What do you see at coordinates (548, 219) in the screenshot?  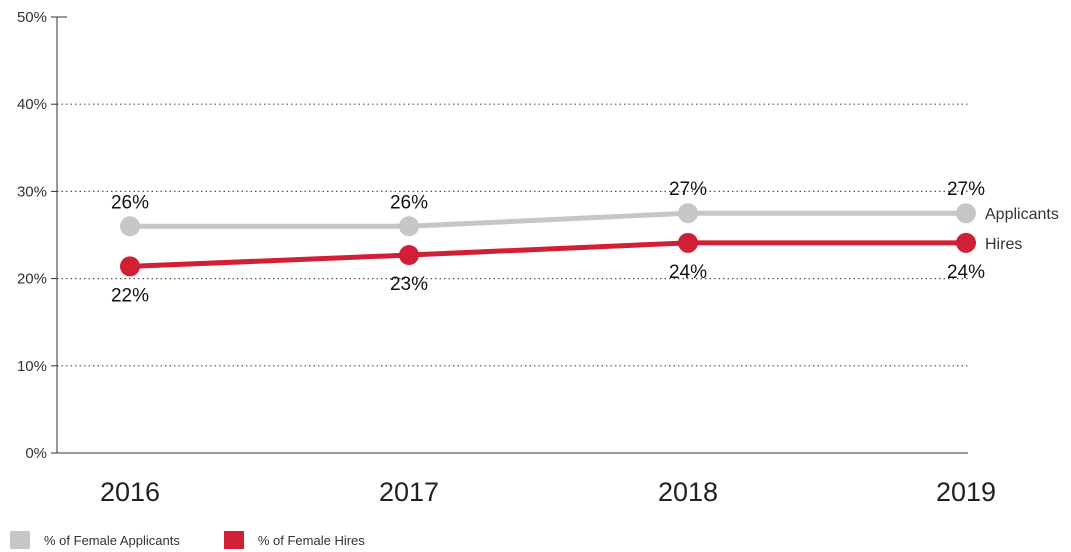 I see `series-line-applicants` at bounding box center [548, 219].